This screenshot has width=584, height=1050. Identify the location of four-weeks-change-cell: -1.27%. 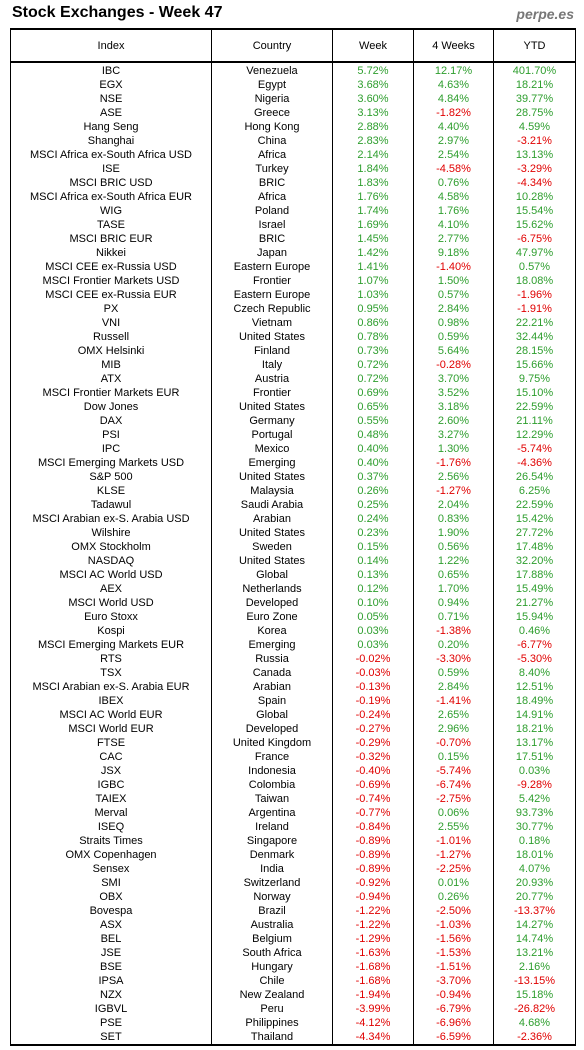
(453, 855).